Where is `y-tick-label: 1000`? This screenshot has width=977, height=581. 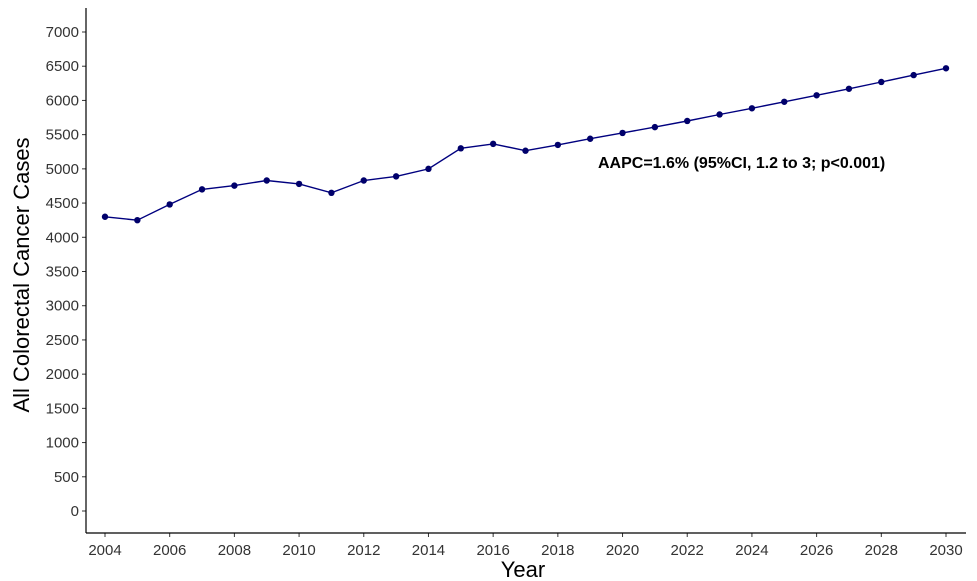
y-tick-label: 1000 is located at coordinates (62, 443).